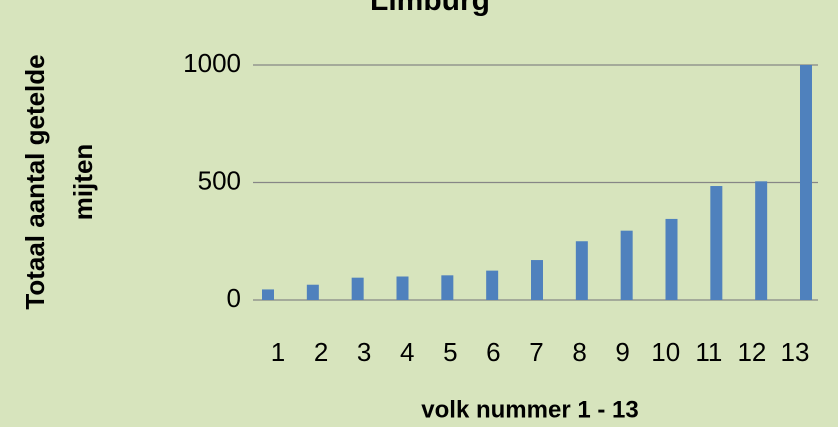 This screenshot has width=838, height=427. I want to click on x-tick-label: 7, so click(536, 352).